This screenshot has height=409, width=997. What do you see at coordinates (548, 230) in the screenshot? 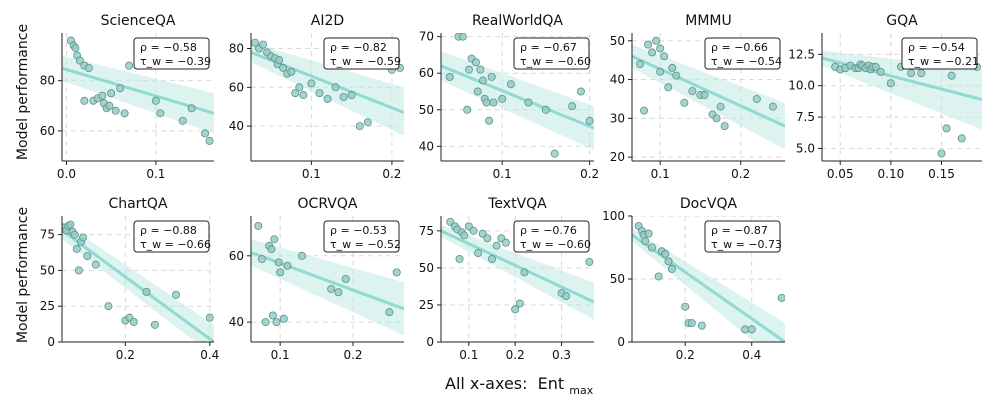
I see `rho-value: ρ = −0.76` at bounding box center [548, 230].